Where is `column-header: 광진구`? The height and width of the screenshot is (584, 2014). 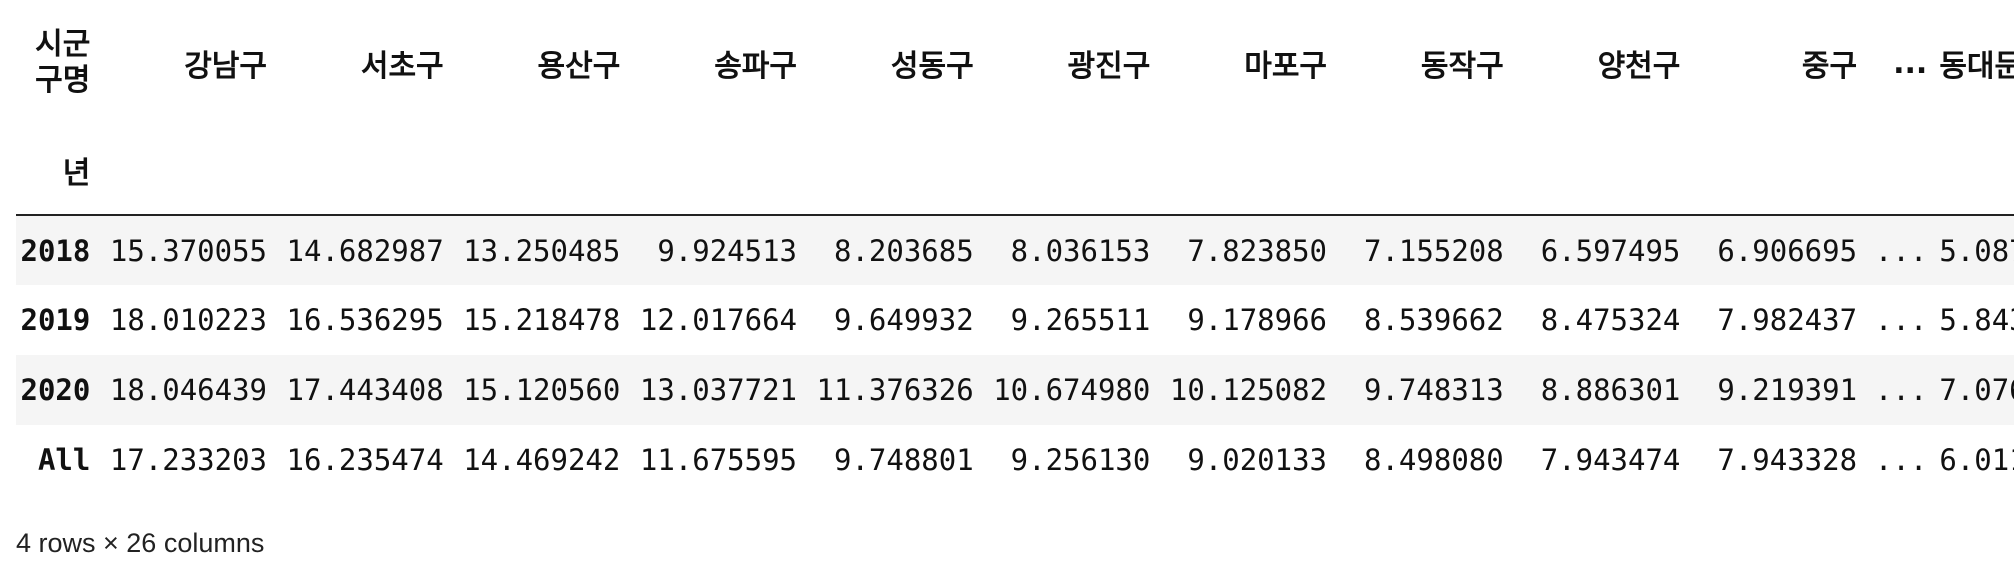
column-header: 광진구 is located at coordinates (1109, 66).